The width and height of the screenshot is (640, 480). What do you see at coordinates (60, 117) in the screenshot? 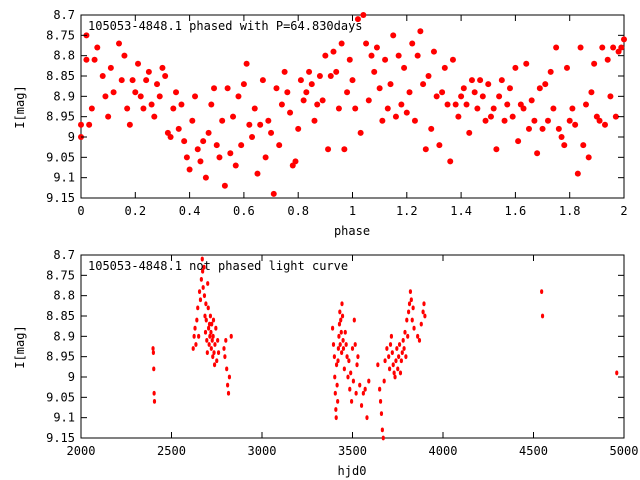
I see `y-tick-label: 8.95` at bounding box center [60, 117].